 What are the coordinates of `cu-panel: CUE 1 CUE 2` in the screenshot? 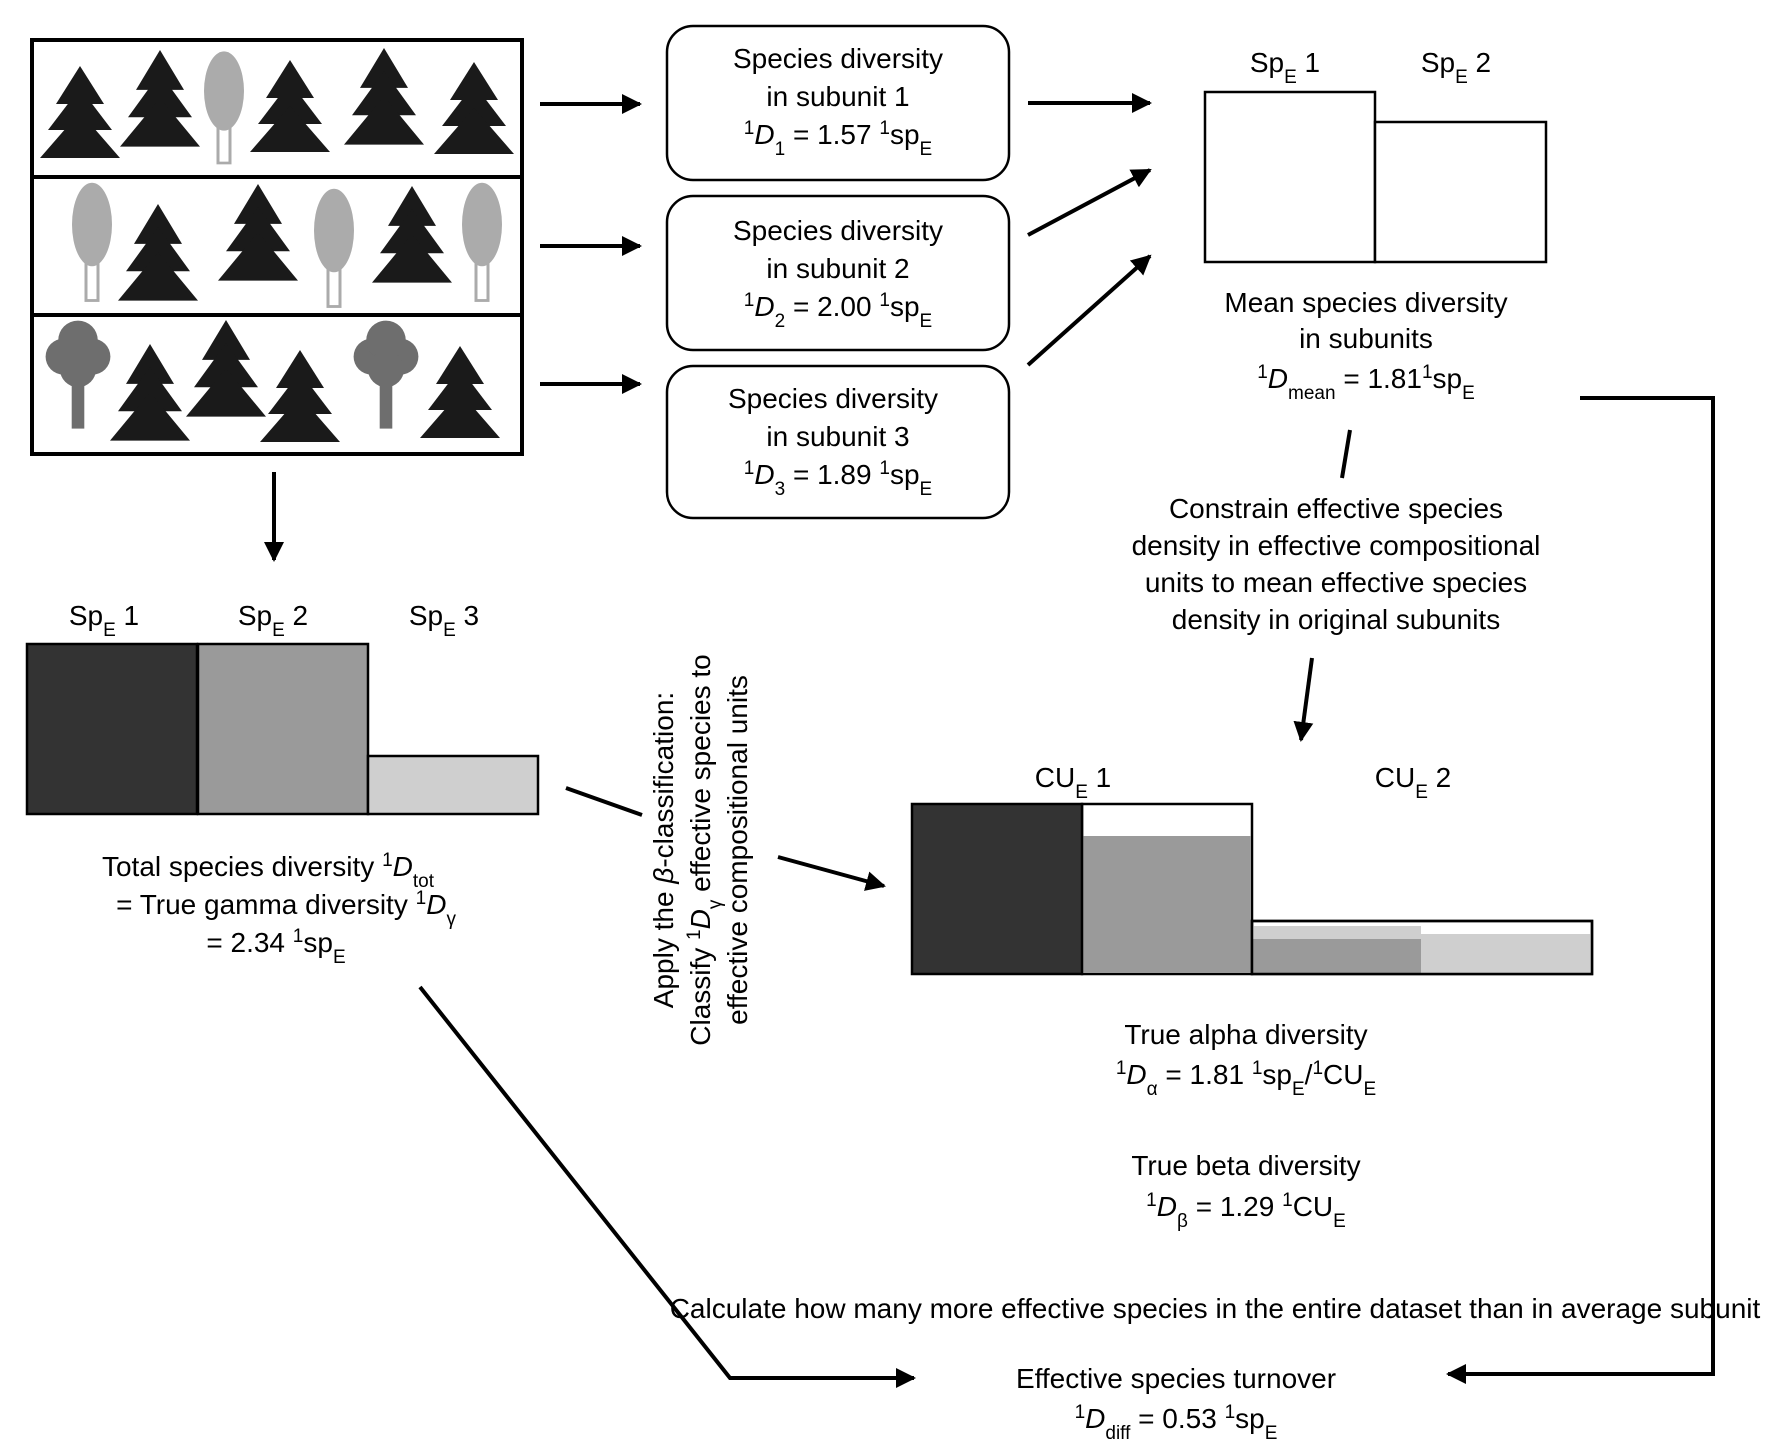 It's located at (1252, 869).